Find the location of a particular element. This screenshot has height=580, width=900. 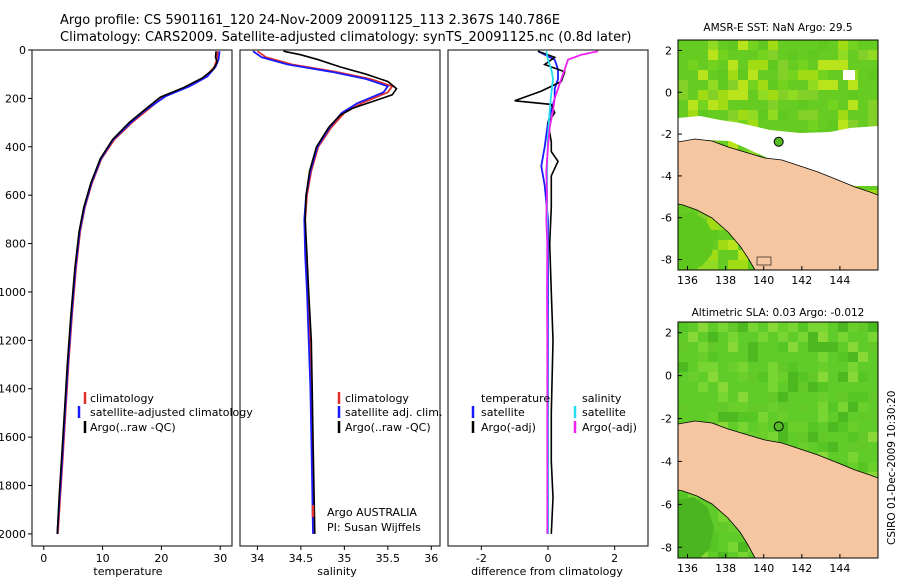

legend-label-sal-argo: Argo(-adj) is located at coordinates (609, 427).